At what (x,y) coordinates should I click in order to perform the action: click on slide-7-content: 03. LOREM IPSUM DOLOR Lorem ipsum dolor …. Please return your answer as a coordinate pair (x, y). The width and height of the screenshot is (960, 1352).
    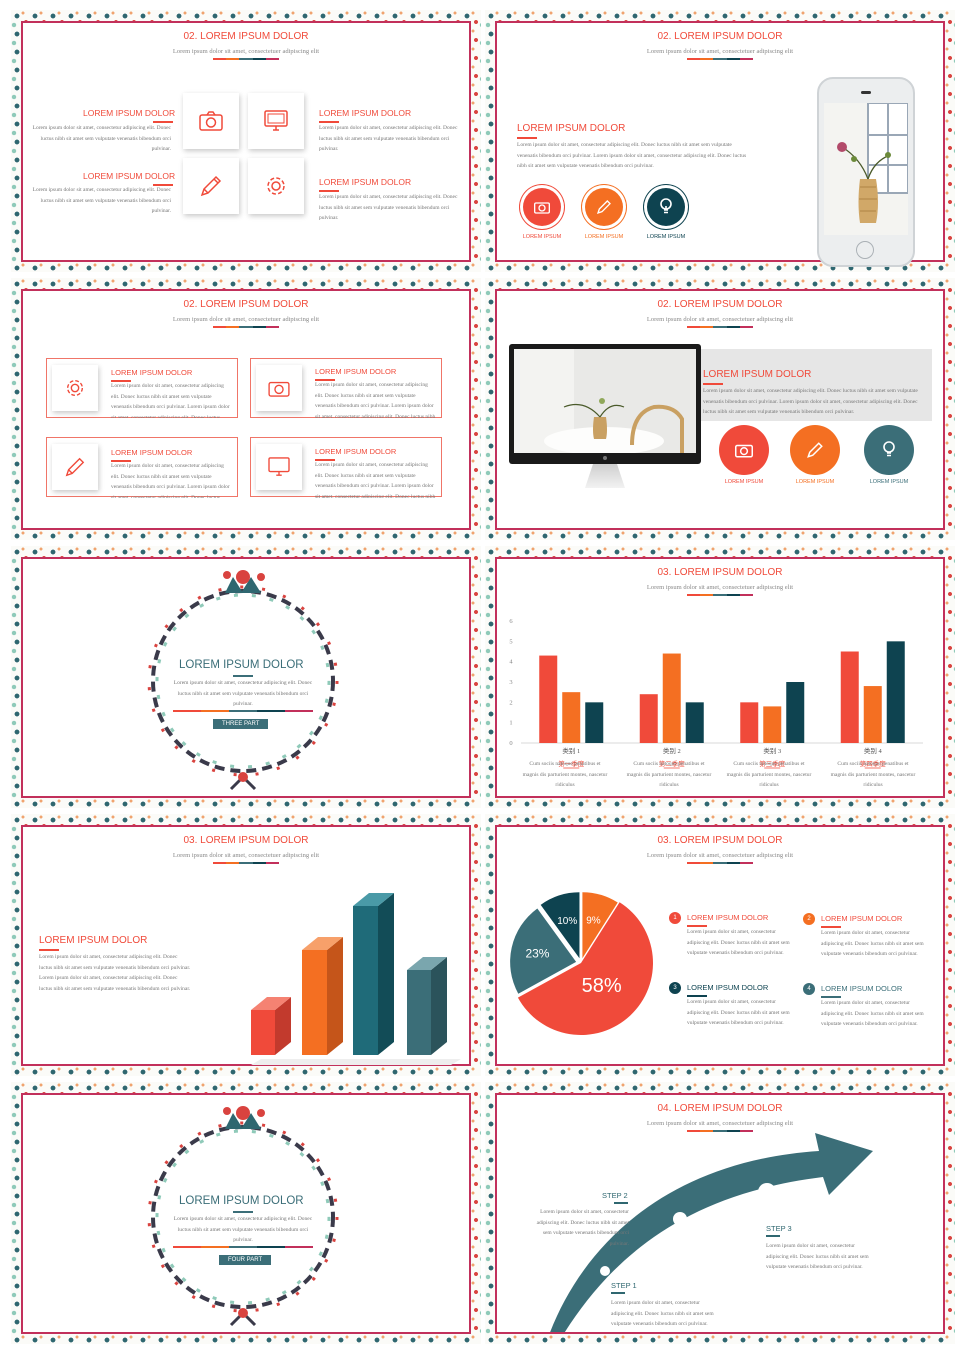
    Looking at the image, I should click on (246, 945).